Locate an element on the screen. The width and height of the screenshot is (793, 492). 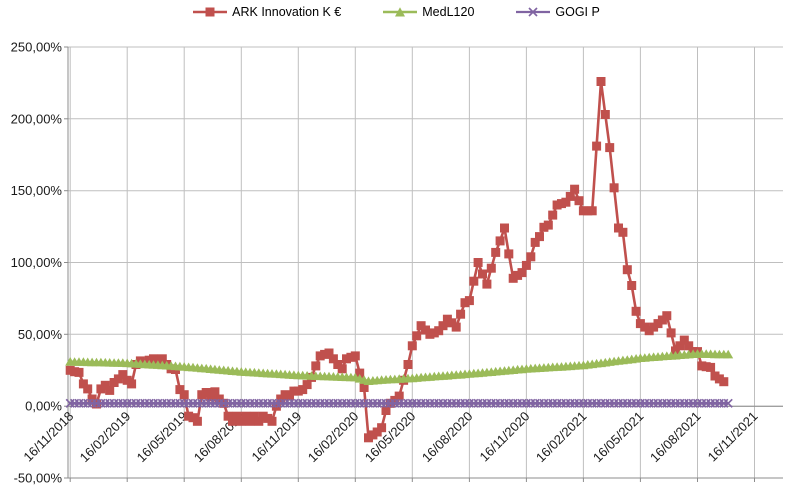
x-tick-label: 16/05/2019 is located at coordinates (162, 437).